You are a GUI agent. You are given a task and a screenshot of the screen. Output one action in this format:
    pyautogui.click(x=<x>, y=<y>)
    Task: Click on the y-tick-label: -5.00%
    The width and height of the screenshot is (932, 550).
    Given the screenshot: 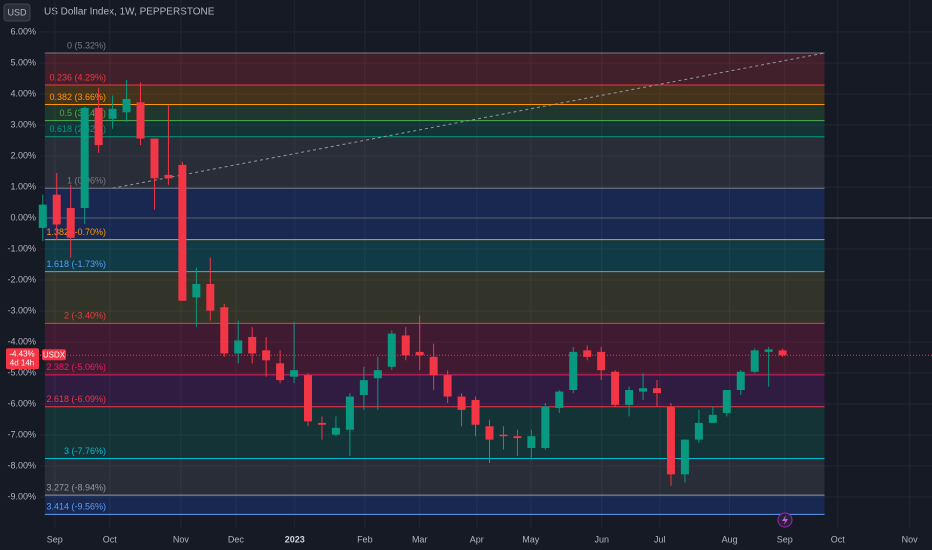 What is the action you would take?
    pyautogui.click(x=21, y=372)
    